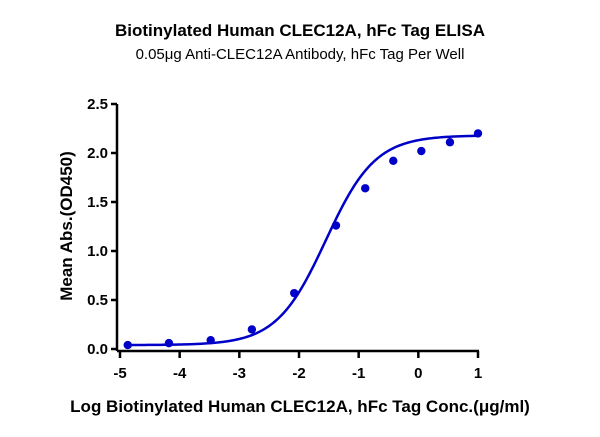 Image resolution: width=600 pixels, height=437 pixels. Describe the element at coordinates (298, 373) in the screenshot. I see `x-tick-label: -2` at that location.